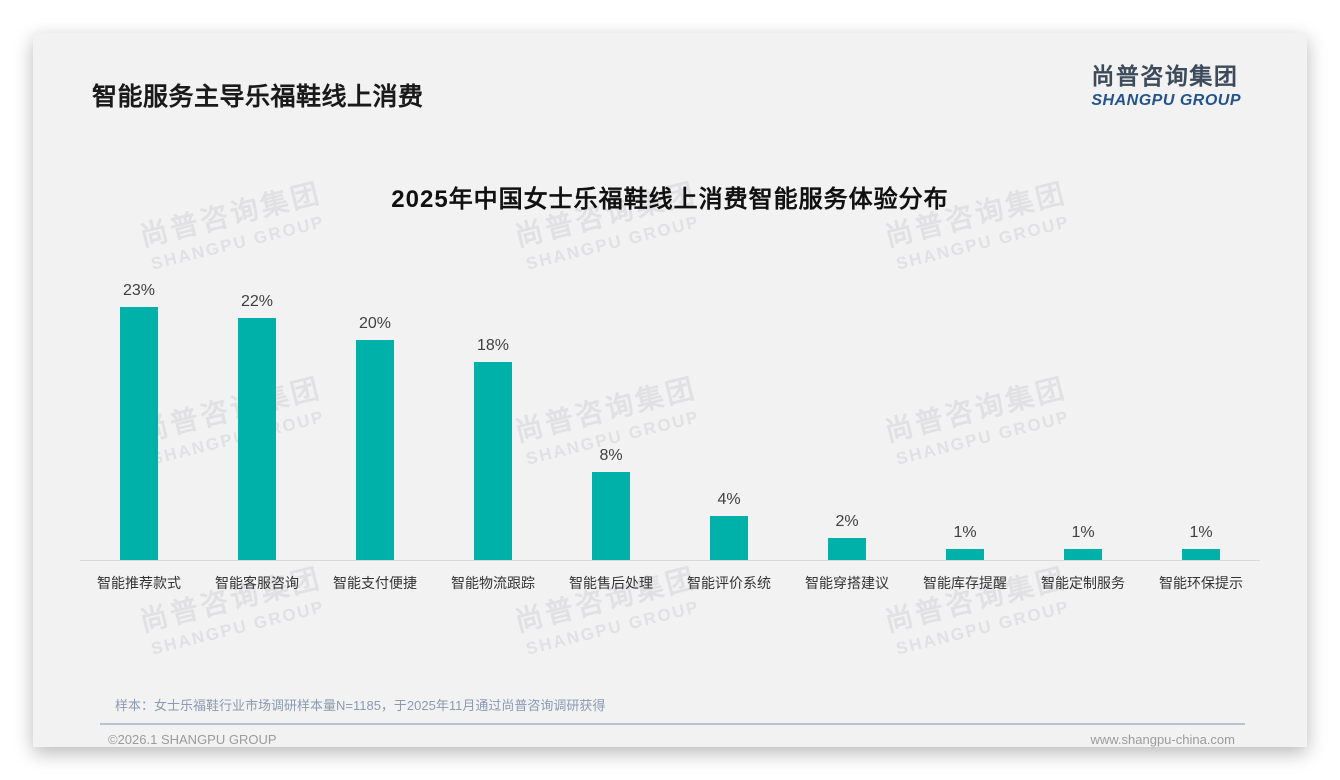 The height and width of the screenshot is (780, 1340). Describe the element at coordinates (139, 290) in the screenshot. I see `bar-value-label: 23%` at that location.